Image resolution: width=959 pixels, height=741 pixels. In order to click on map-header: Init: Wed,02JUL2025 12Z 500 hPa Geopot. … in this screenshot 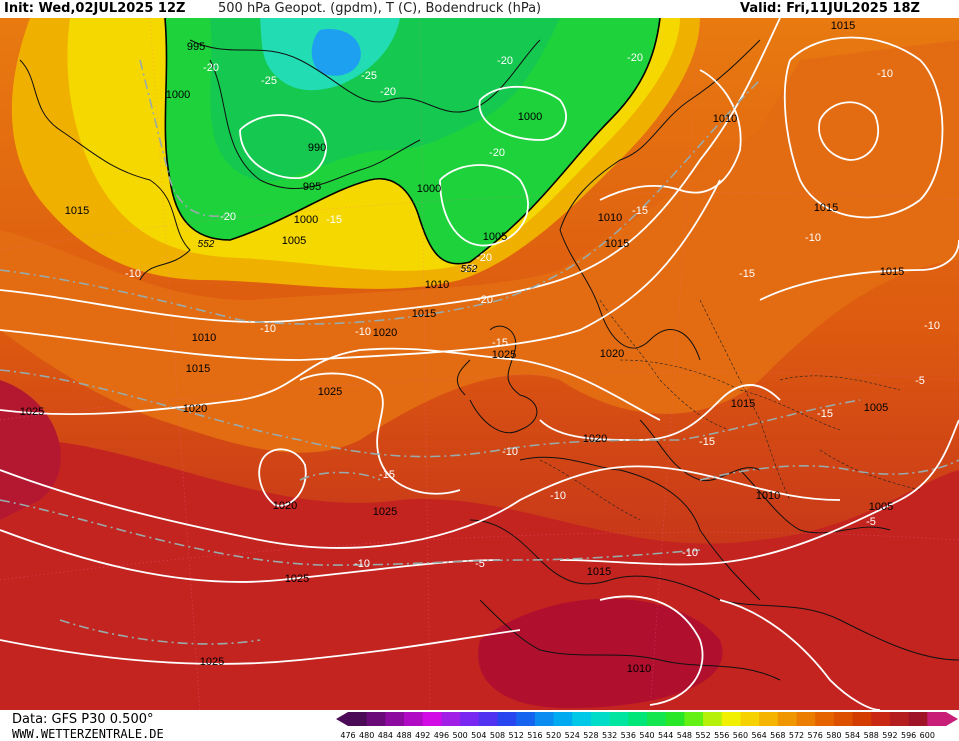, I will do `click(479, 9)`.